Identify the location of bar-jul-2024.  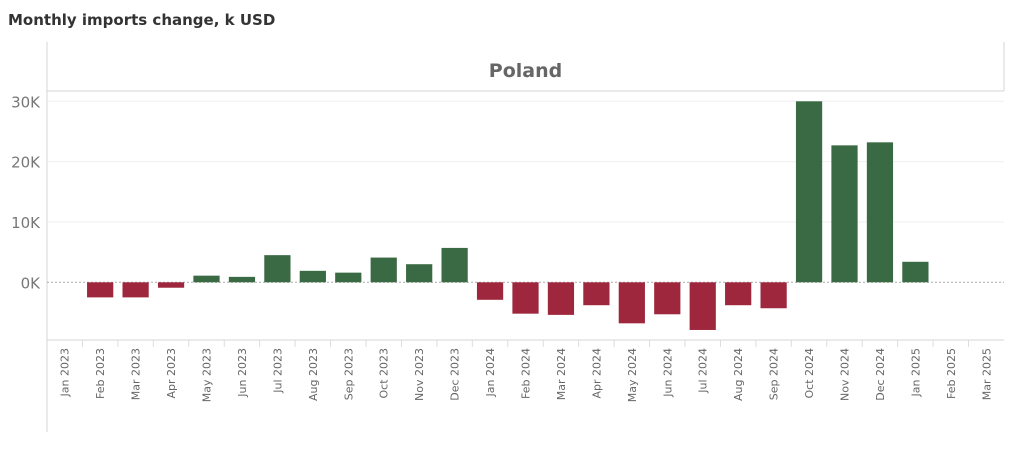
(702, 306).